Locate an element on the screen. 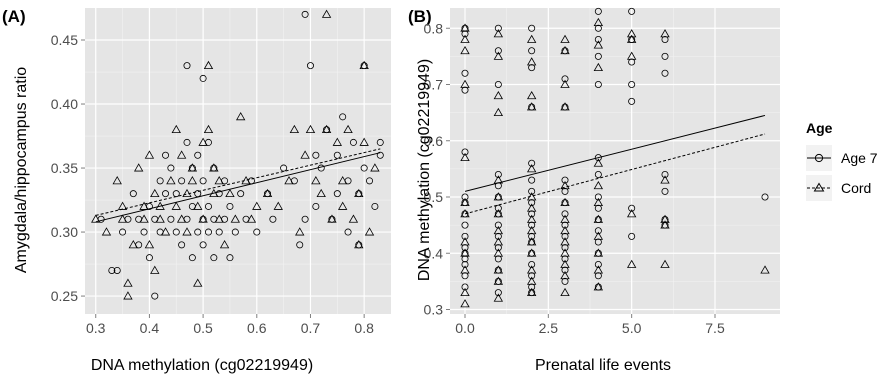 The width and height of the screenshot is (877, 377). panel-b-y-tick-label: 0.3 is located at coordinates (434, 310).